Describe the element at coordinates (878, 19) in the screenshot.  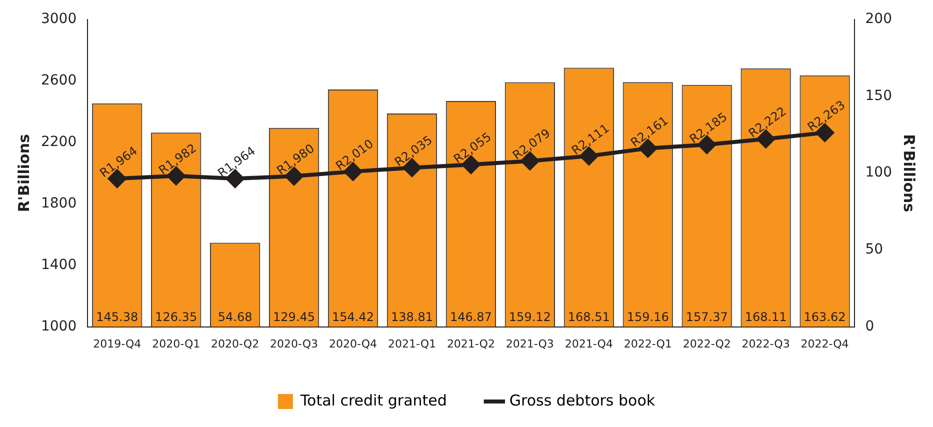
I see `y2-tick-label: 200` at that location.